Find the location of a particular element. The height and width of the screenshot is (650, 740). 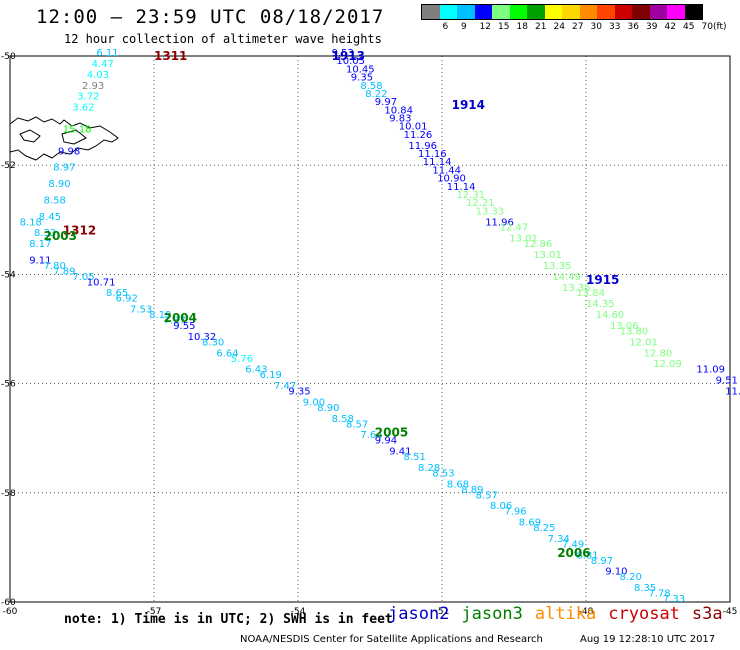

legend-label: 12 is located at coordinates (485, 27).